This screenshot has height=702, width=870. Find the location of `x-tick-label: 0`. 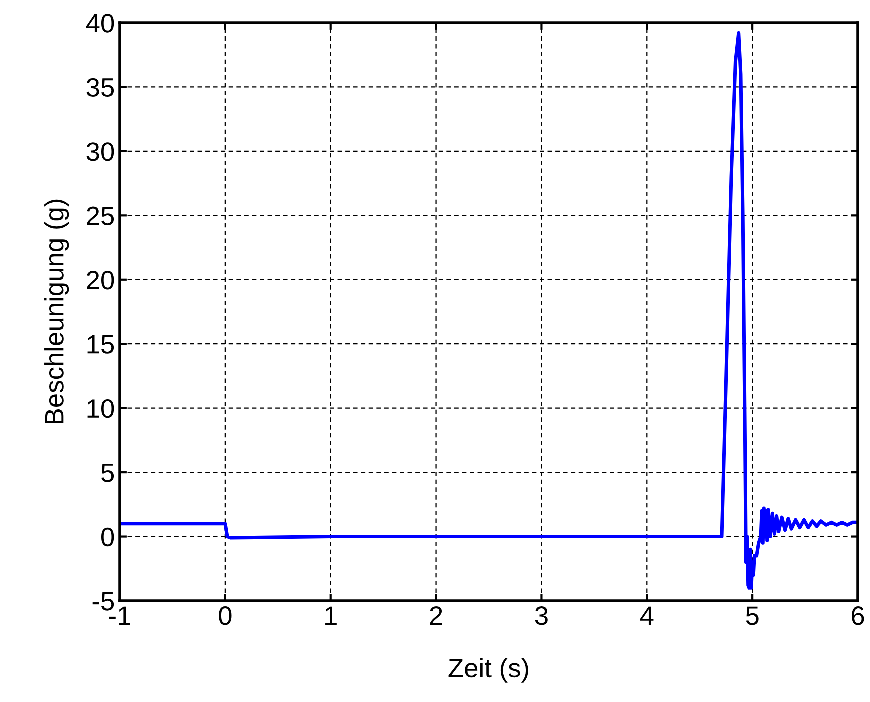

x-tick-label: 0 is located at coordinates (225, 616).